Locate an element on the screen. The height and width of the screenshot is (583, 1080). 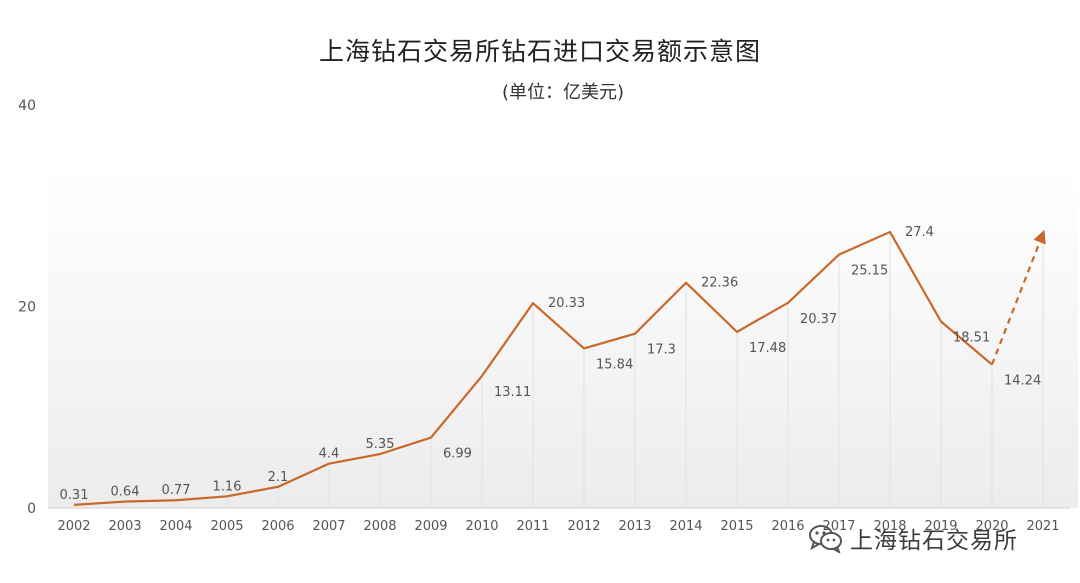
x-tick-label: 2007 is located at coordinates (328, 526).